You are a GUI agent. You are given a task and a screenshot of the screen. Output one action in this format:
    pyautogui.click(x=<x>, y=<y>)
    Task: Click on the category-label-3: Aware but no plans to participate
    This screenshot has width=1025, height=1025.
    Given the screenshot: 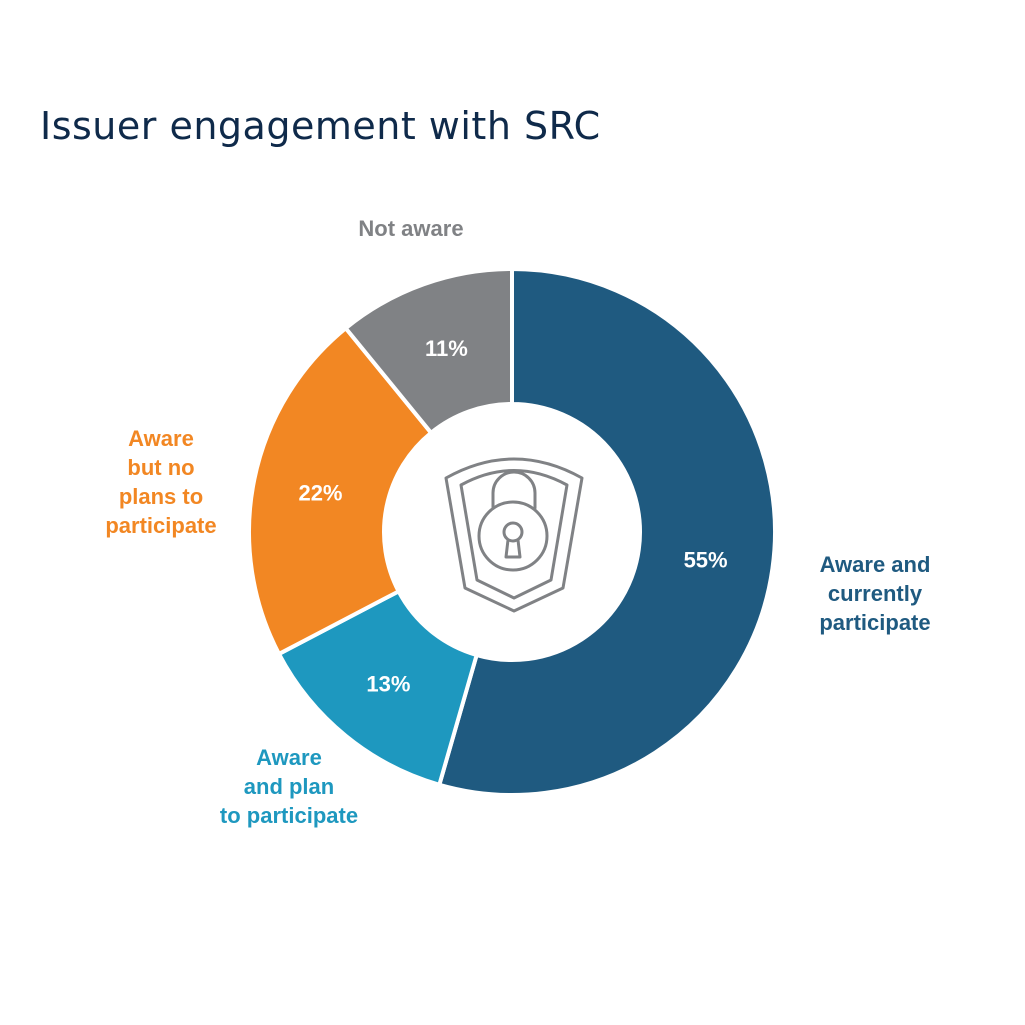 What is the action you would take?
    pyautogui.click(x=160, y=482)
    